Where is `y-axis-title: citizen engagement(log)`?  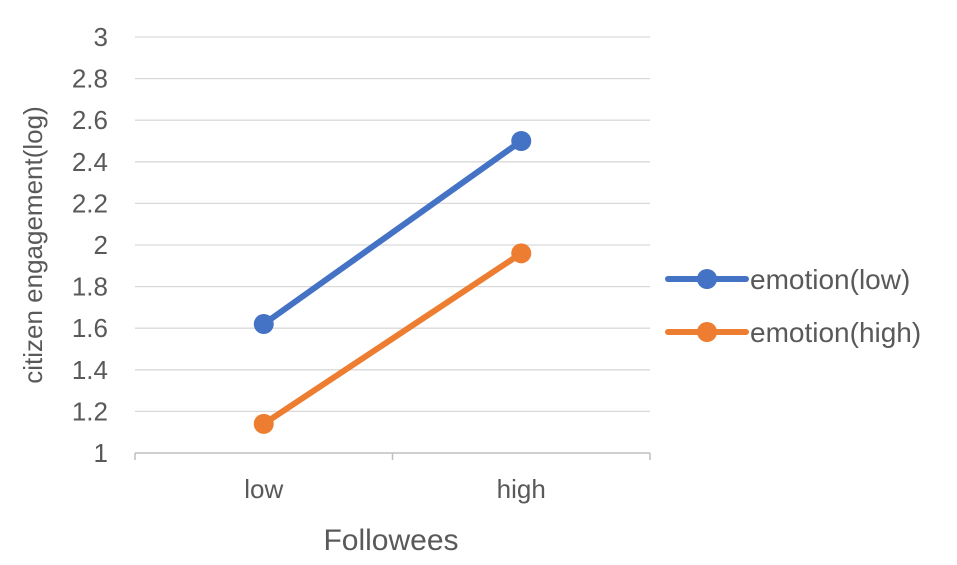
y-axis-title: citizen engagement(log) is located at coordinates (33, 245).